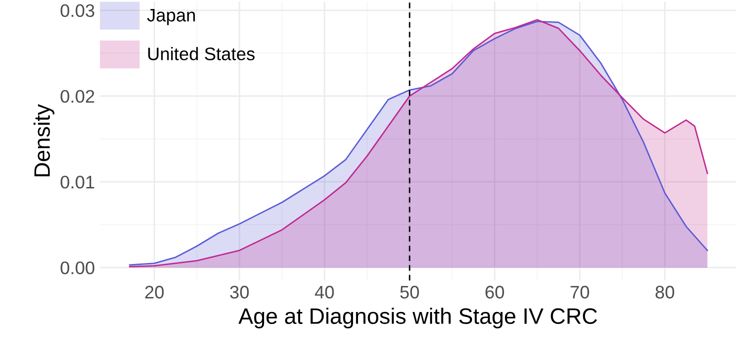 The height and width of the screenshot is (342, 740). What do you see at coordinates (77, 96) in the screenshot?
I see `y-tick-label: 0.02` at bounding box center [77, 96].